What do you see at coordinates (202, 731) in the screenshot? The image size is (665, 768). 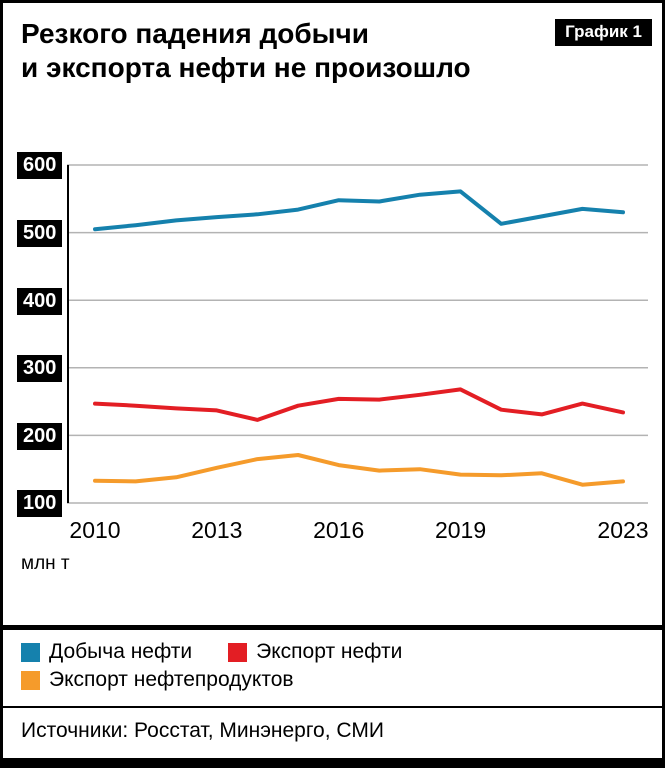 I see `source-note: Источники: Росстат, Минэнерго, СМИ` at bounding box center [202, 731].